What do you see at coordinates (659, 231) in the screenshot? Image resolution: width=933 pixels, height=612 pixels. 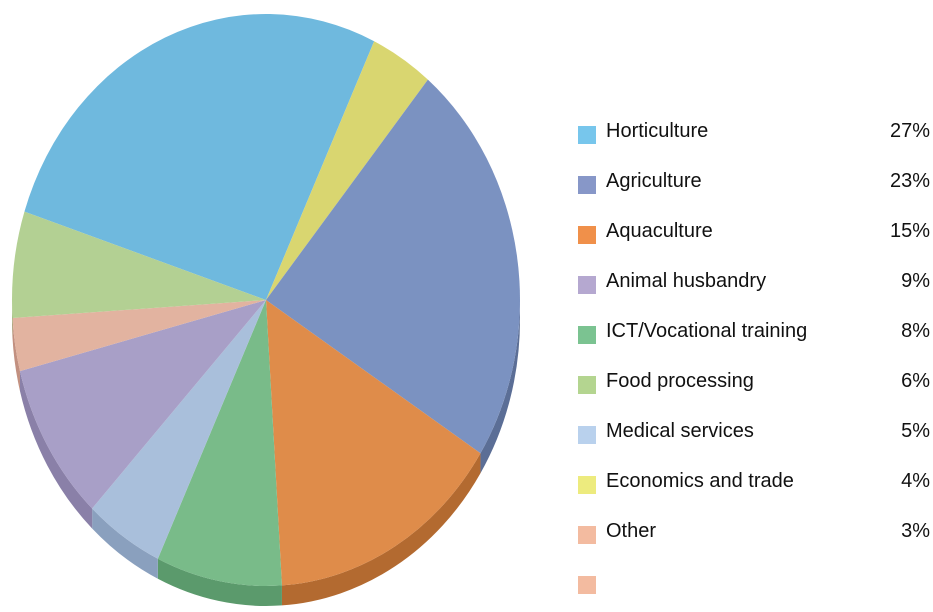 I see `legend-label: Aquaculture` at bounding box center [659, 231].